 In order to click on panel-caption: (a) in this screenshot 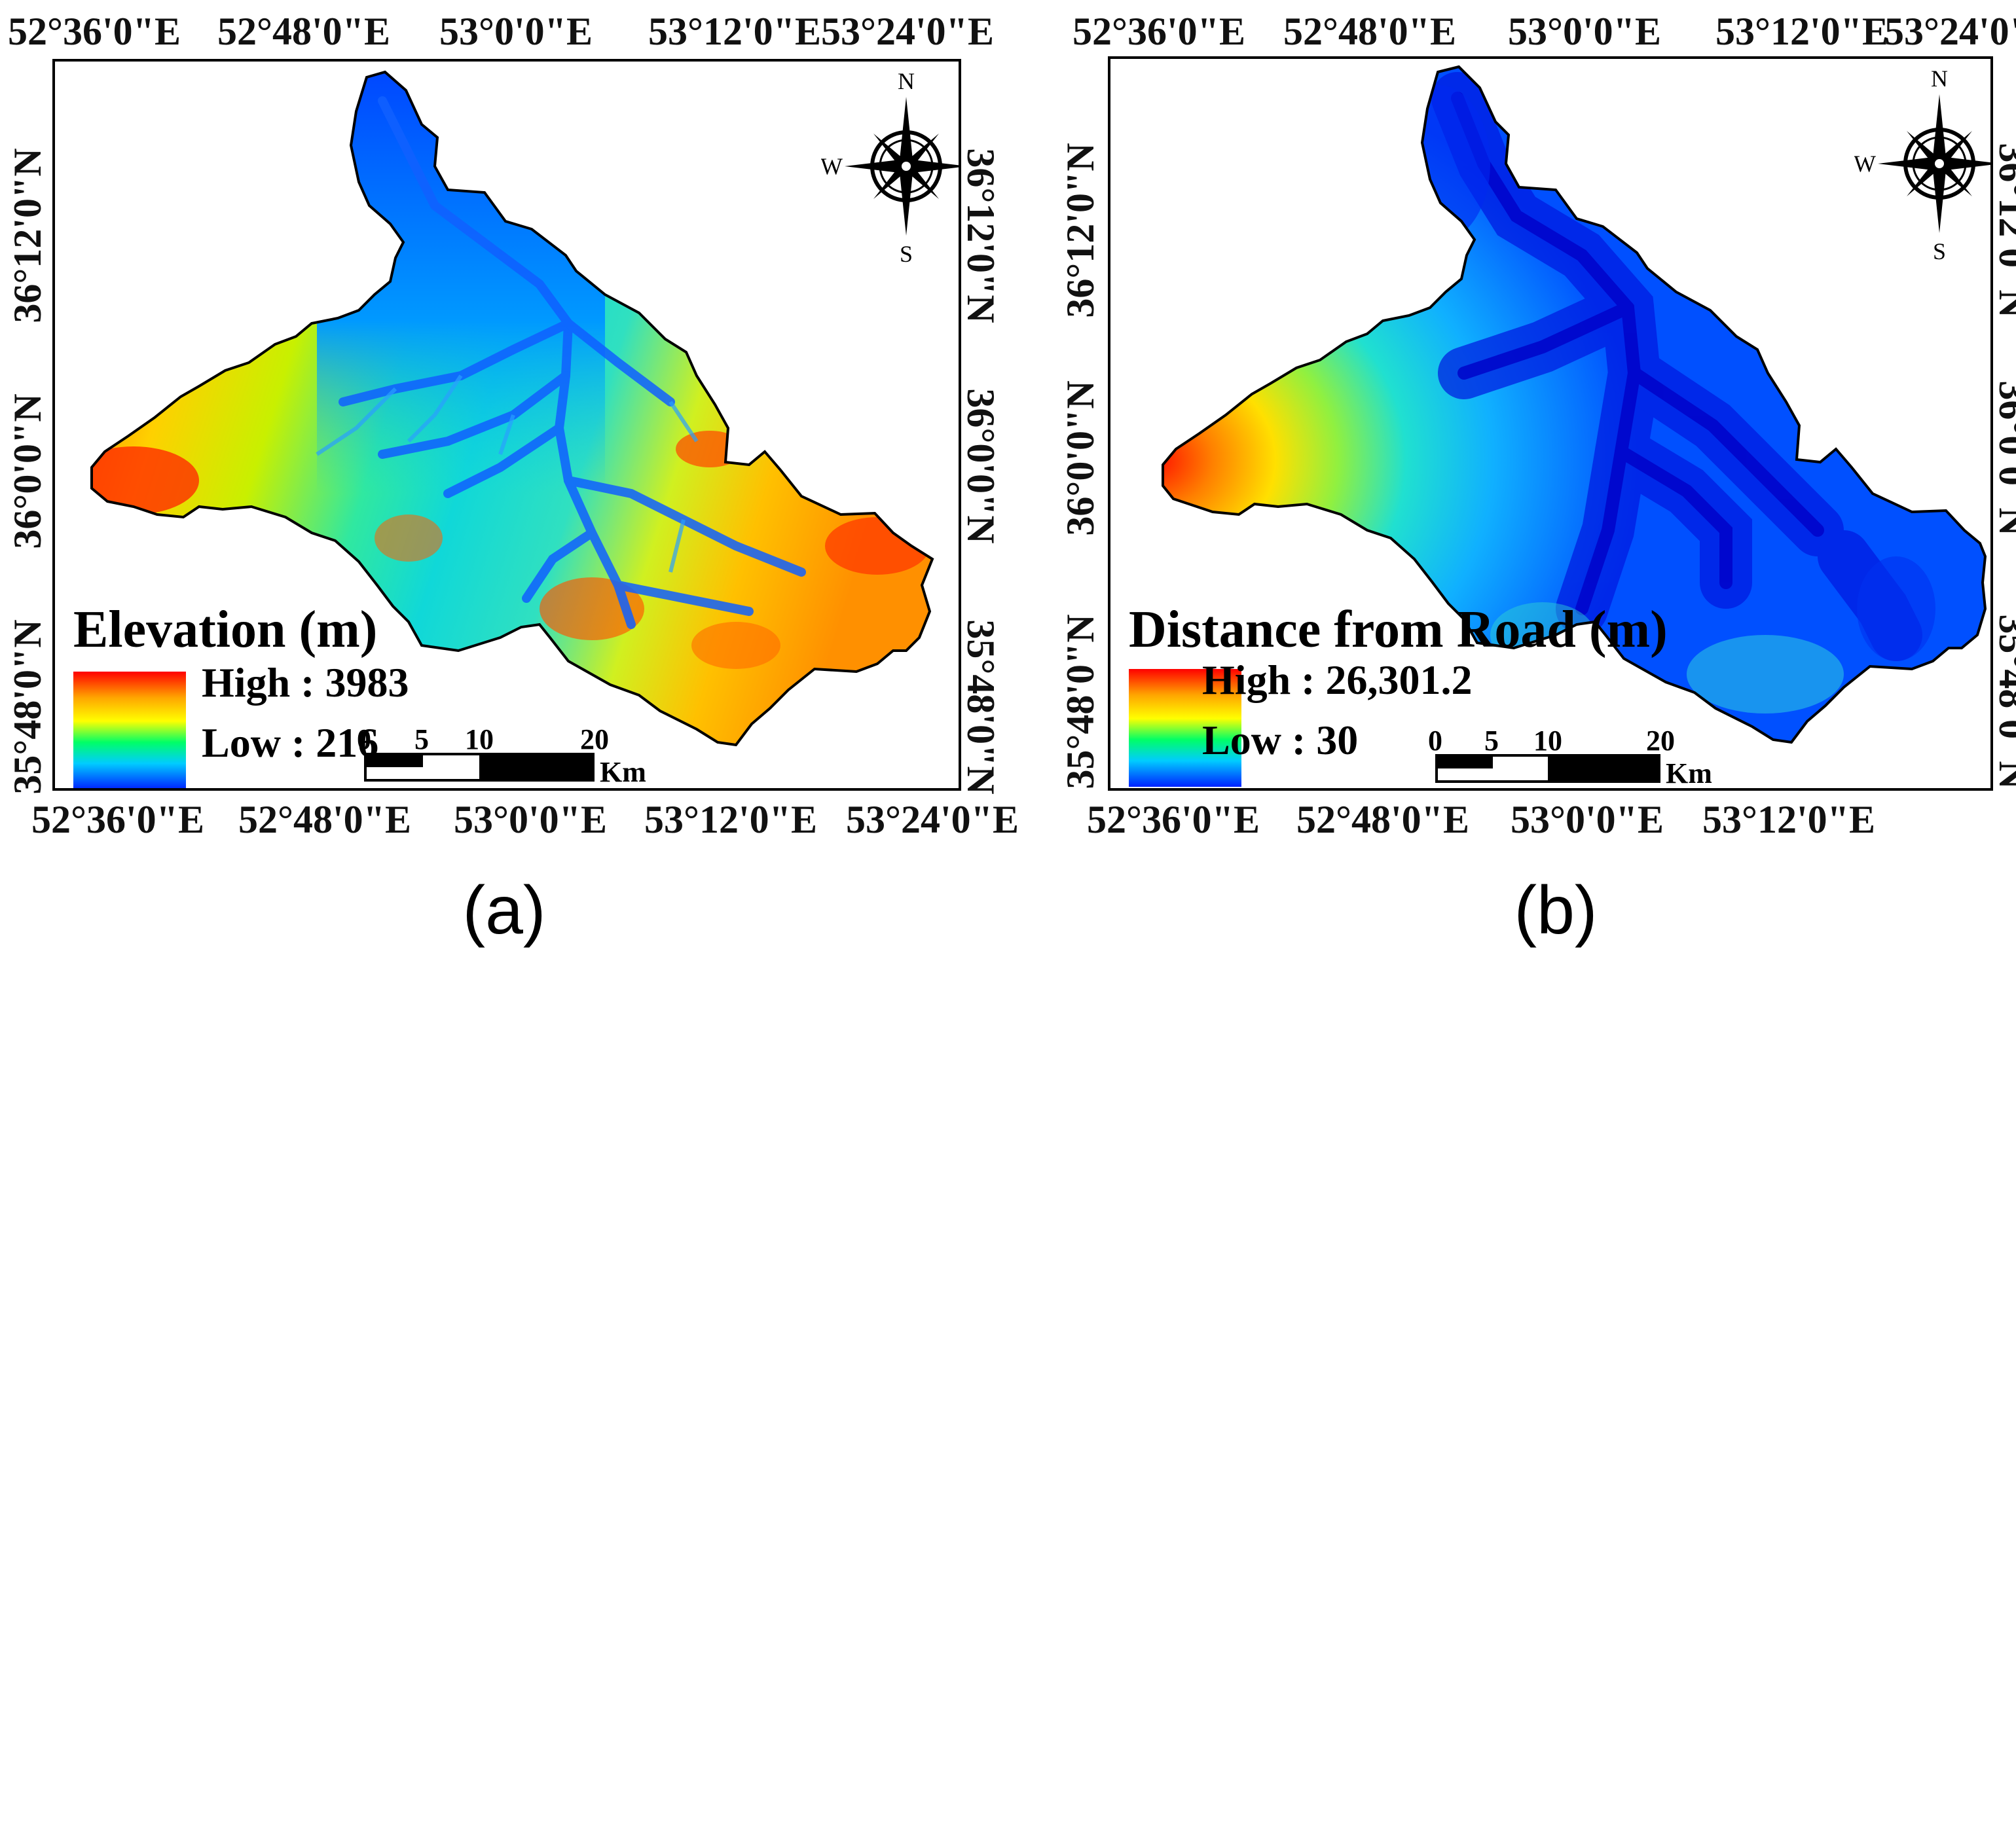, I will do `click(504, 911)`.